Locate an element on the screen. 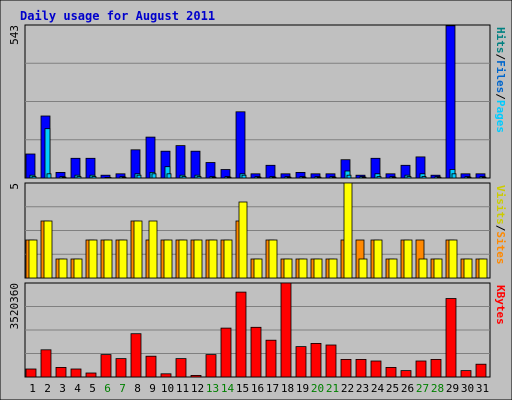 The height and width of the screenshot is (400, 512). x-tick-label: 9 is located at coordinates (152, 388).